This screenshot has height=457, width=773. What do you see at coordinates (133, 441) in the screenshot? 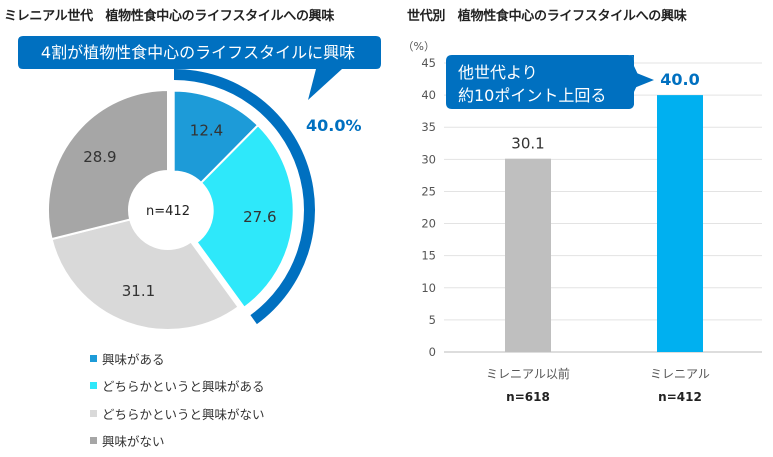
I see `legend-label: 興味がない` at bounding box center [133, 441].